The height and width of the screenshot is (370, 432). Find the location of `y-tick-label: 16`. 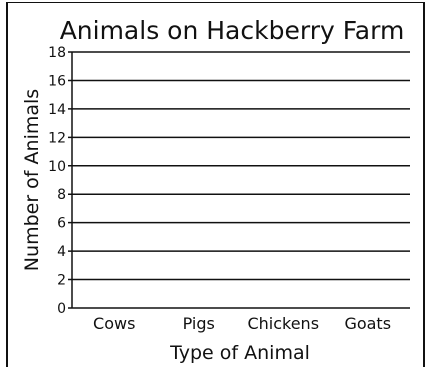

y-tick-label: 16 is located at coordinates (57, 81).